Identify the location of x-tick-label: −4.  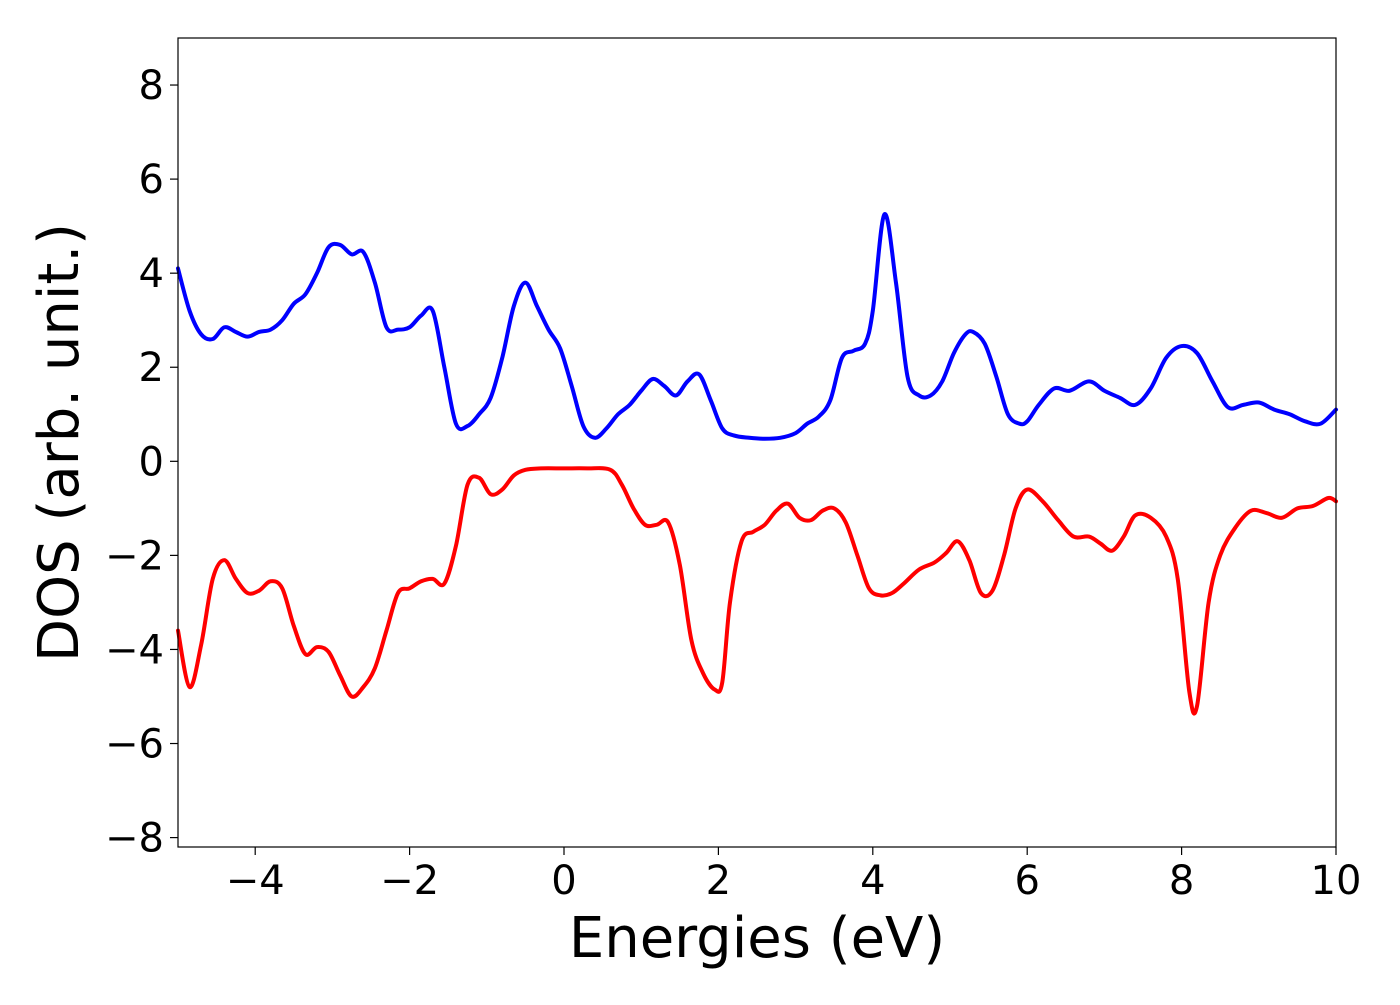
(255, 881).